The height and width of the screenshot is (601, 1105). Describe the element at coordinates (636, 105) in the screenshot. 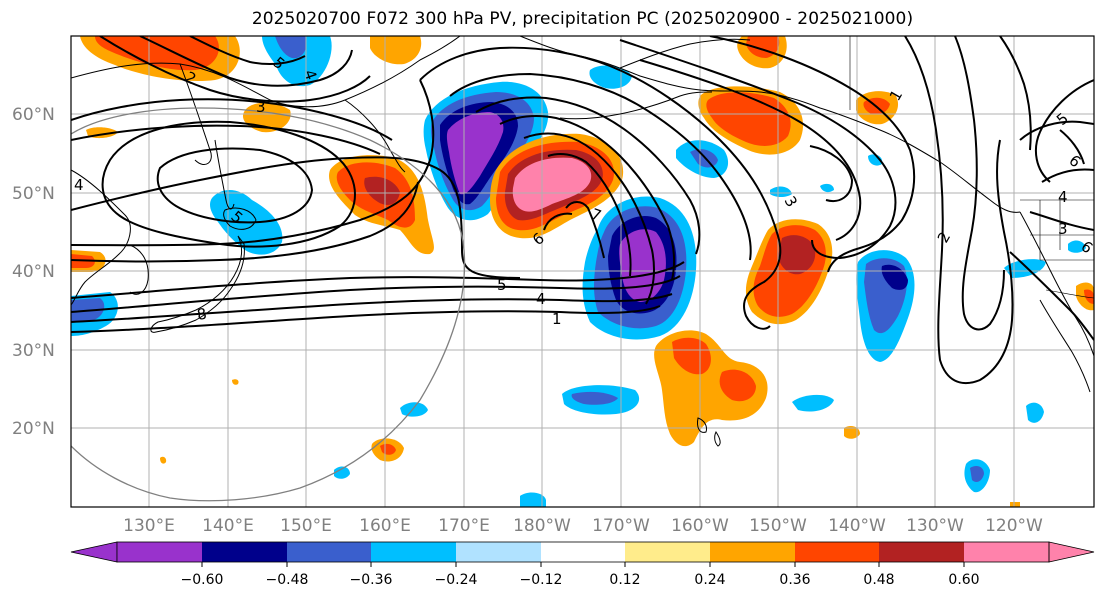

I see `coast-aleutians` at that location.